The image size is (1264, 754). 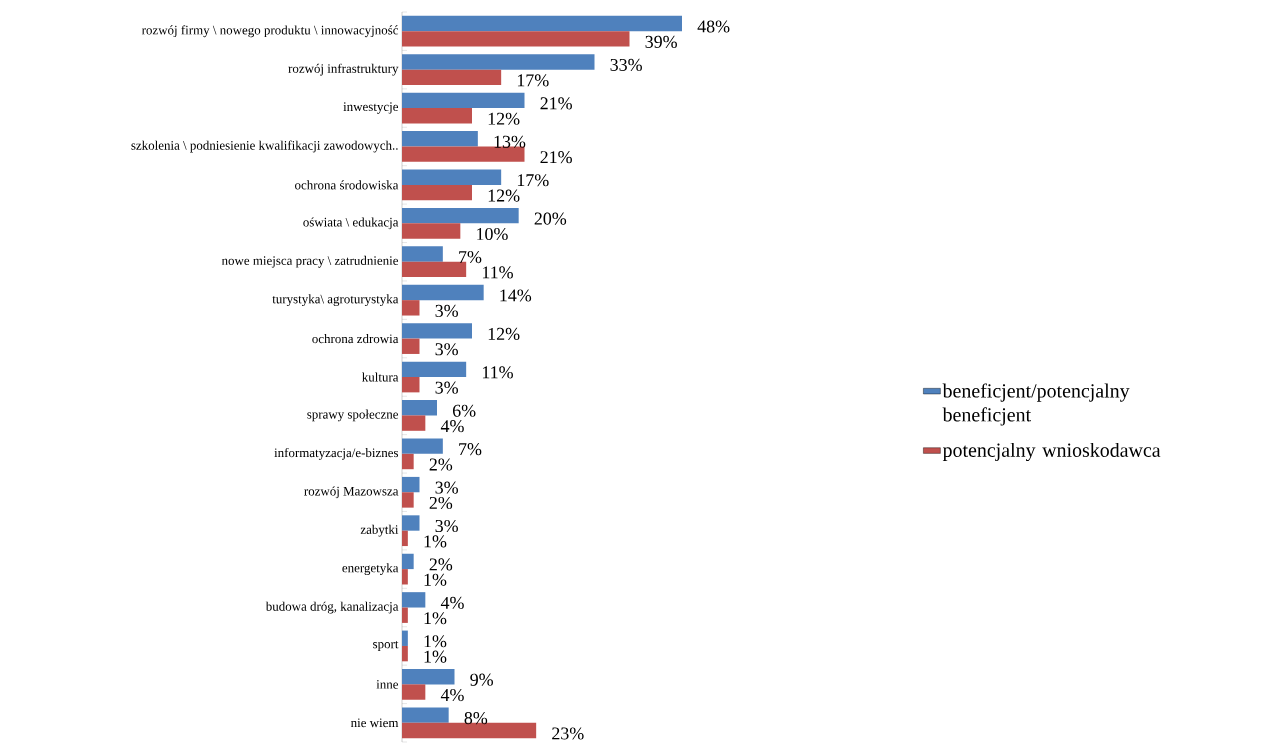 I want to click on y-tick-label: ochrona zdrowia, so click(x=355, y=339).